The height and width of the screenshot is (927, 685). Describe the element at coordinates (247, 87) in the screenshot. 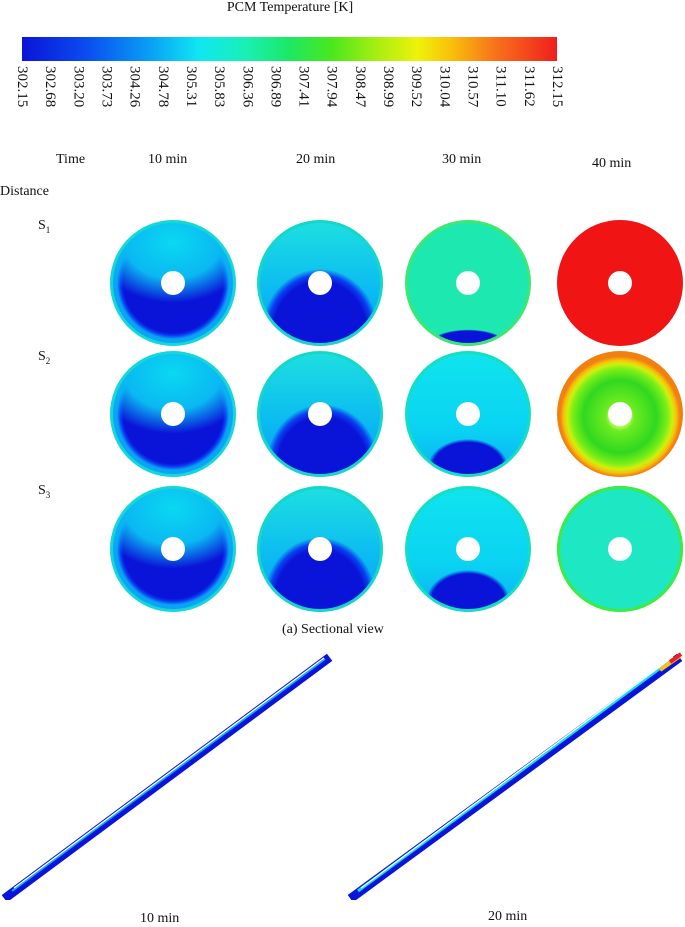

I see `colorbar-tick-label: 306.36` at that location.